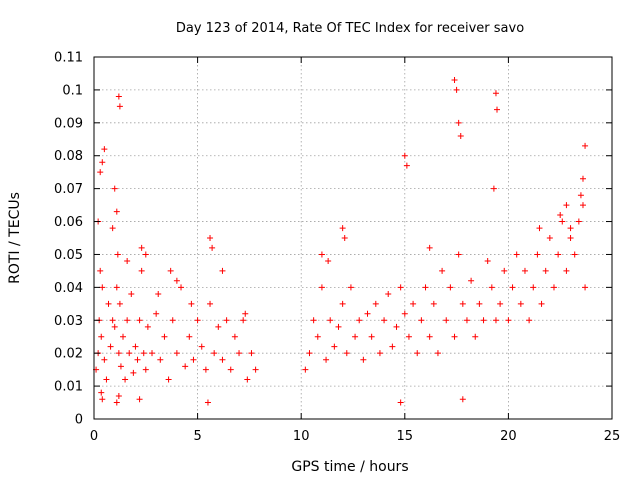 The image size is (640, 480). I want to click on y-axis-title: ROTI / TECUs, so click(15, 238).